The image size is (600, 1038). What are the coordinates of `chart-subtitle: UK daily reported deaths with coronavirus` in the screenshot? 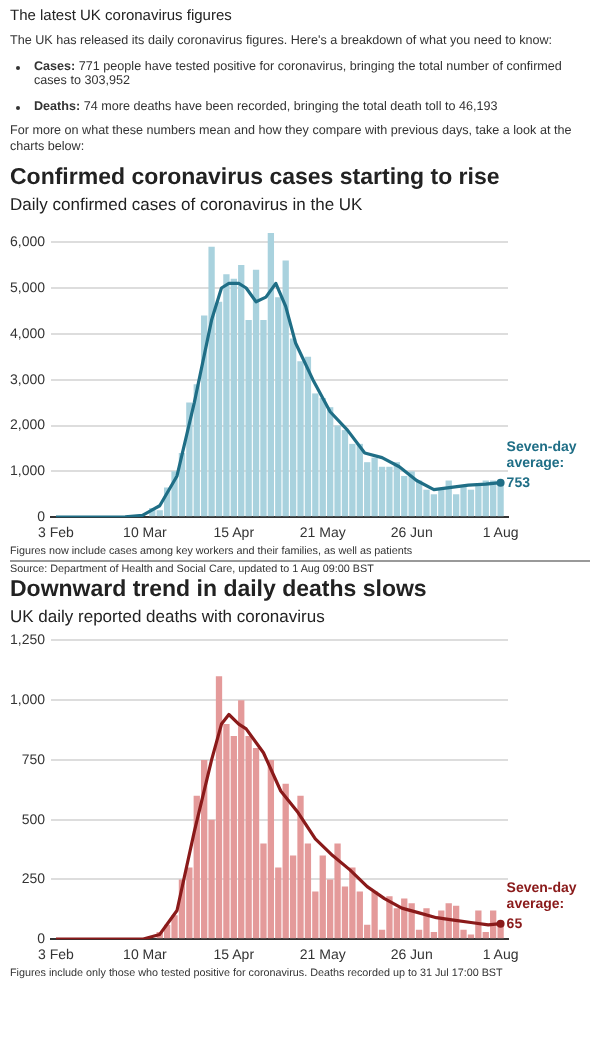 It's located at (168, 615).